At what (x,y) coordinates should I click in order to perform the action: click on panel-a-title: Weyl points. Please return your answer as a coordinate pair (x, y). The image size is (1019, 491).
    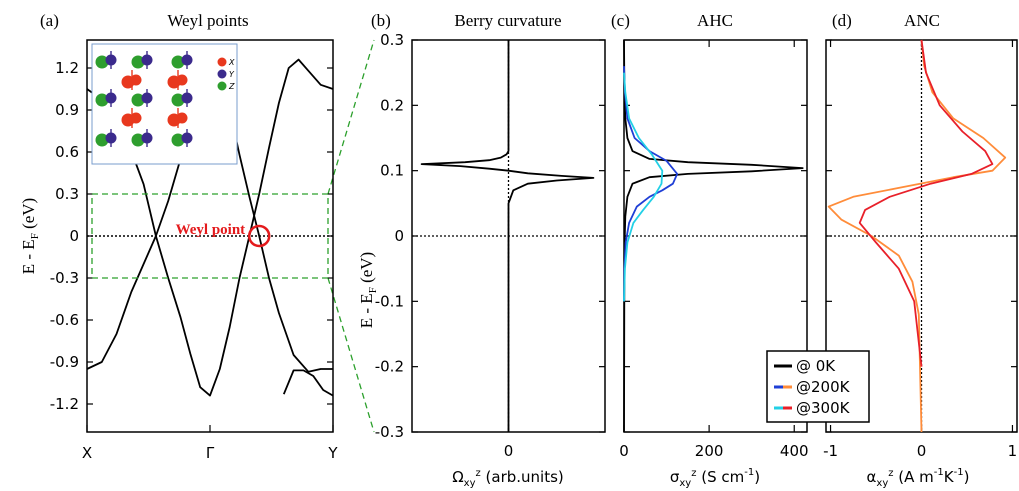
    Looking at the image, I should click on (207, 20).